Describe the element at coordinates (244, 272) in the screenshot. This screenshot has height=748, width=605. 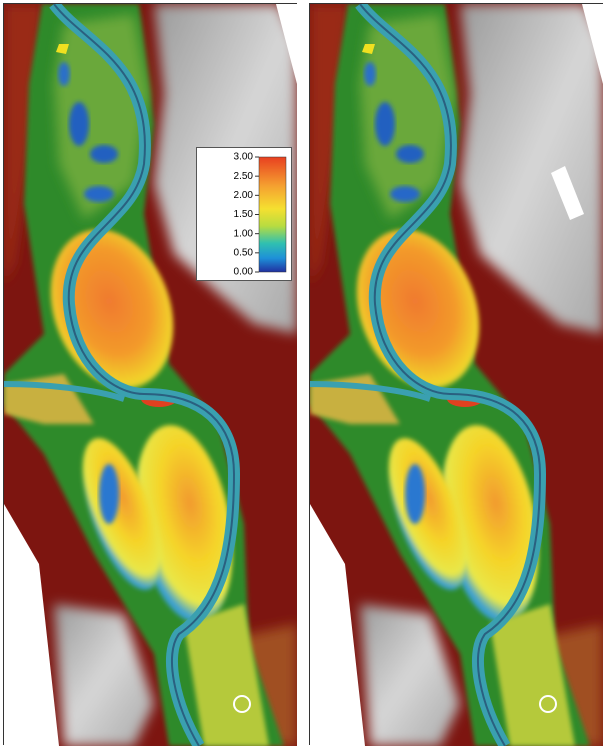
I see `legend-tick-label: 0.00` at that location.